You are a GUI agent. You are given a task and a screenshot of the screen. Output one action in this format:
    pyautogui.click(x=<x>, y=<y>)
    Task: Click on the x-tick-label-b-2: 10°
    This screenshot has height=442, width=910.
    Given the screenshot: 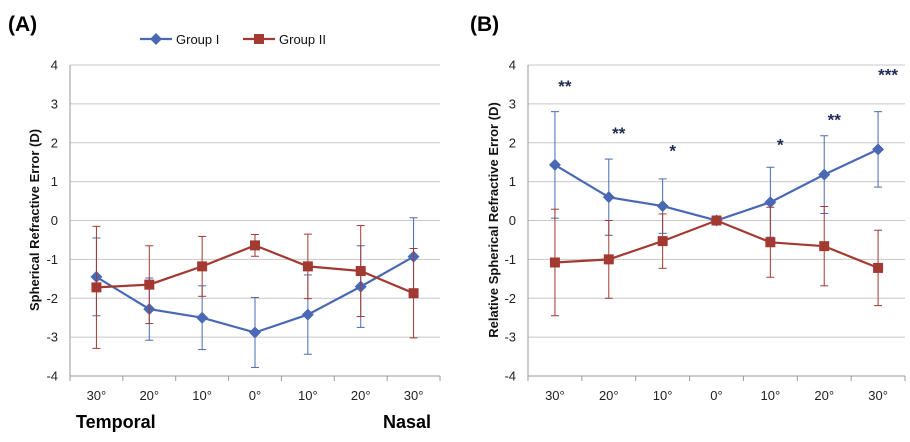 What is the action you would take?
    pyautogui.click(x=663, y=395)
    